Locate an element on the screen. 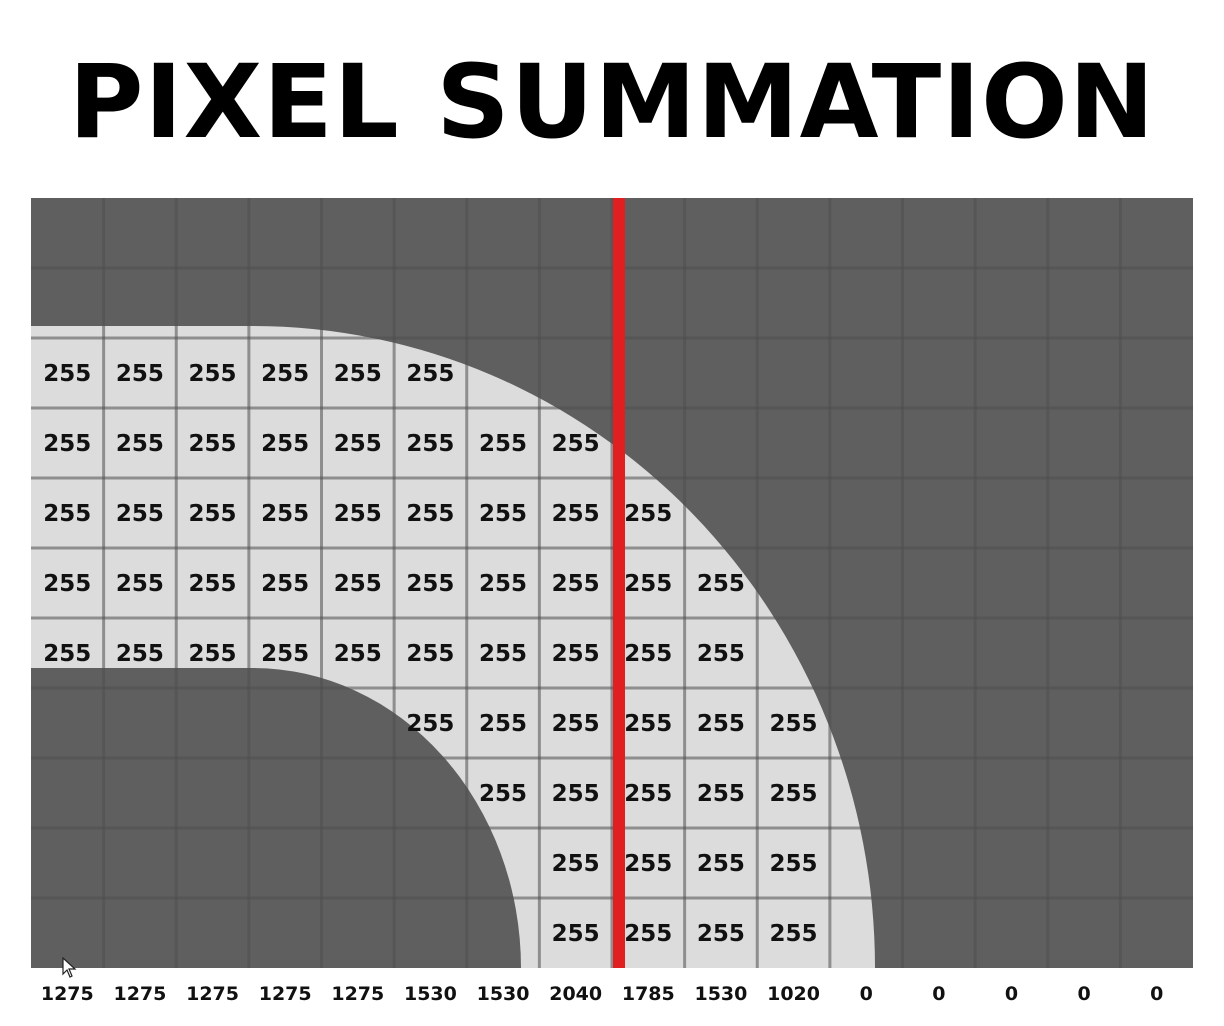  column-sum-label: 1020 is located at coordinates (793, 994).